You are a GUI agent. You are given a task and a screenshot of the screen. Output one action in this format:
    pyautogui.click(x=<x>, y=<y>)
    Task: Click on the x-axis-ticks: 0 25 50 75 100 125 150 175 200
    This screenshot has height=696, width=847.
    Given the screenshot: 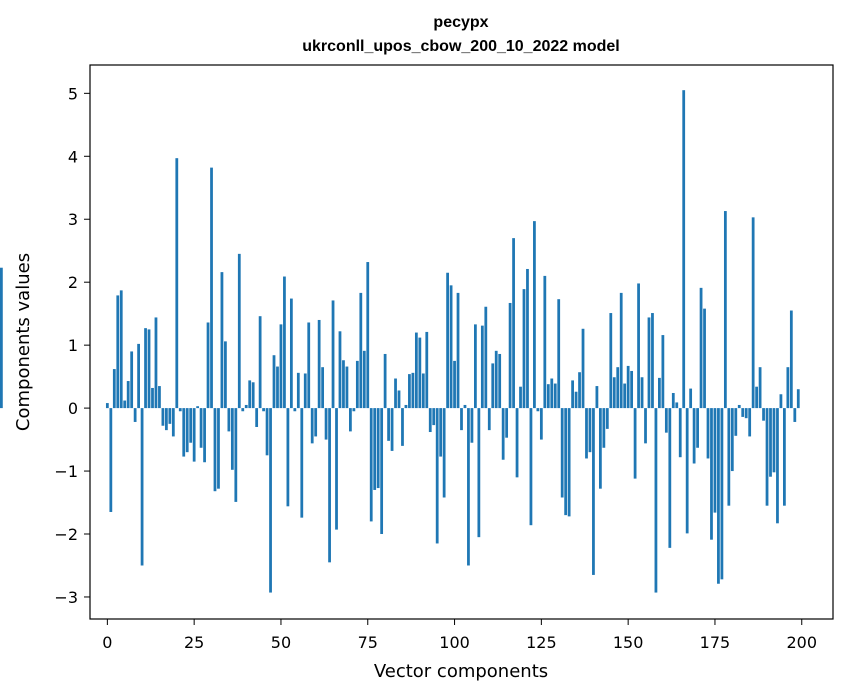 What is the action you would take?
    pyautogui.click(x=459, y=635)
    